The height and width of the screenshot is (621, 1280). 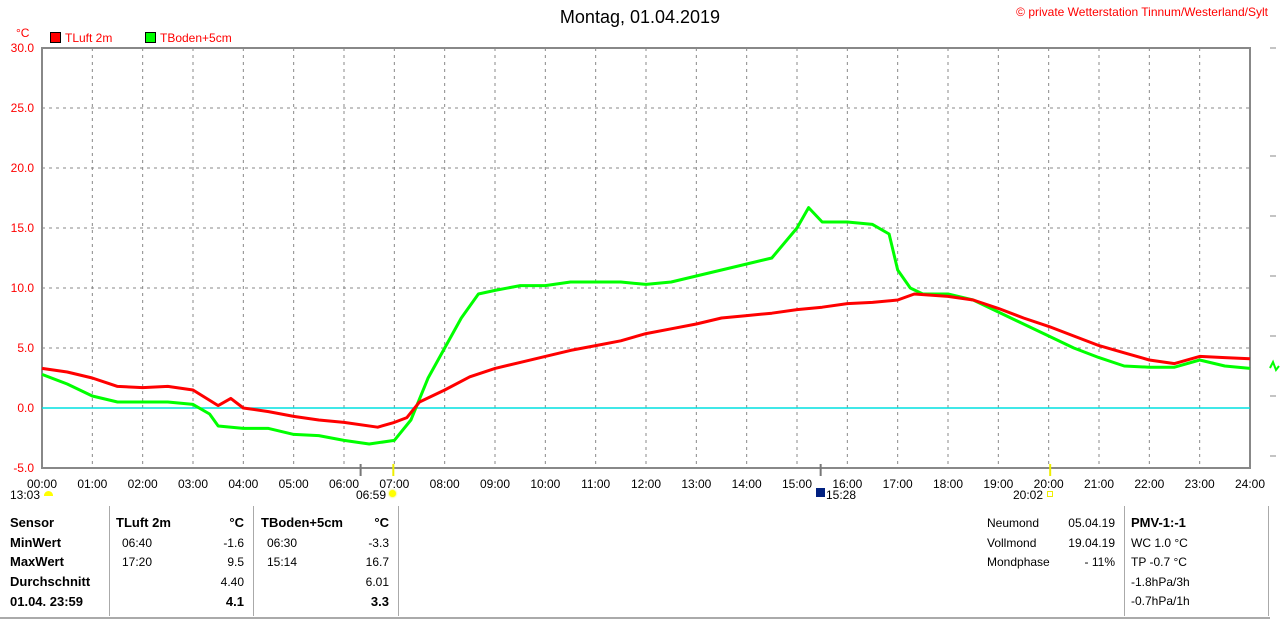 What do you see at coordinates (1050, 494) in the screenshot?
I see `sunset-icon` at bounding box center [1050, 494].